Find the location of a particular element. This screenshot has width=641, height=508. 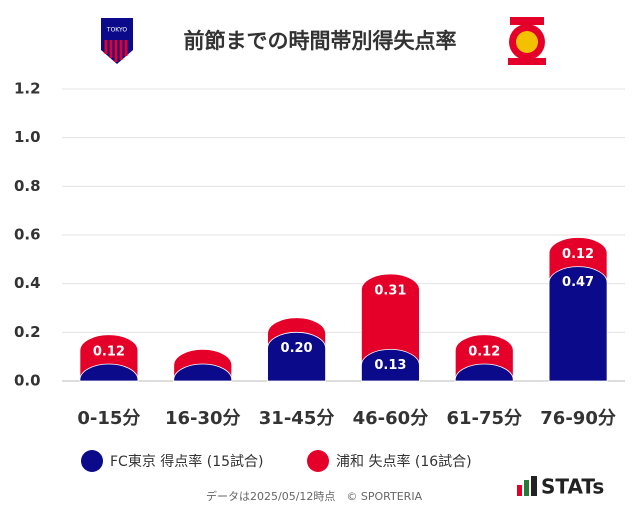

x-tick-label: 46-60分 is located at coordinates (391, 418).